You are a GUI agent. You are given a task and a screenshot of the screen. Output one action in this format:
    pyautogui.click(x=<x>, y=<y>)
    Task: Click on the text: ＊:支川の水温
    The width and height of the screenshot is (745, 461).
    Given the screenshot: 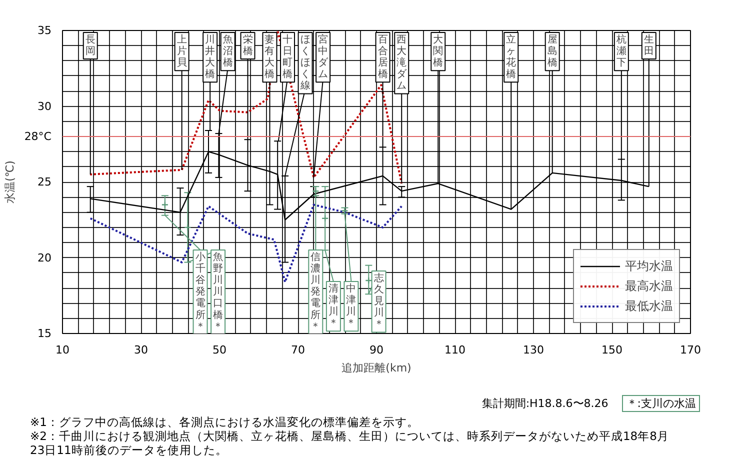 What is the action you would take?
    pyautogui.click(x=661, y=403)
    